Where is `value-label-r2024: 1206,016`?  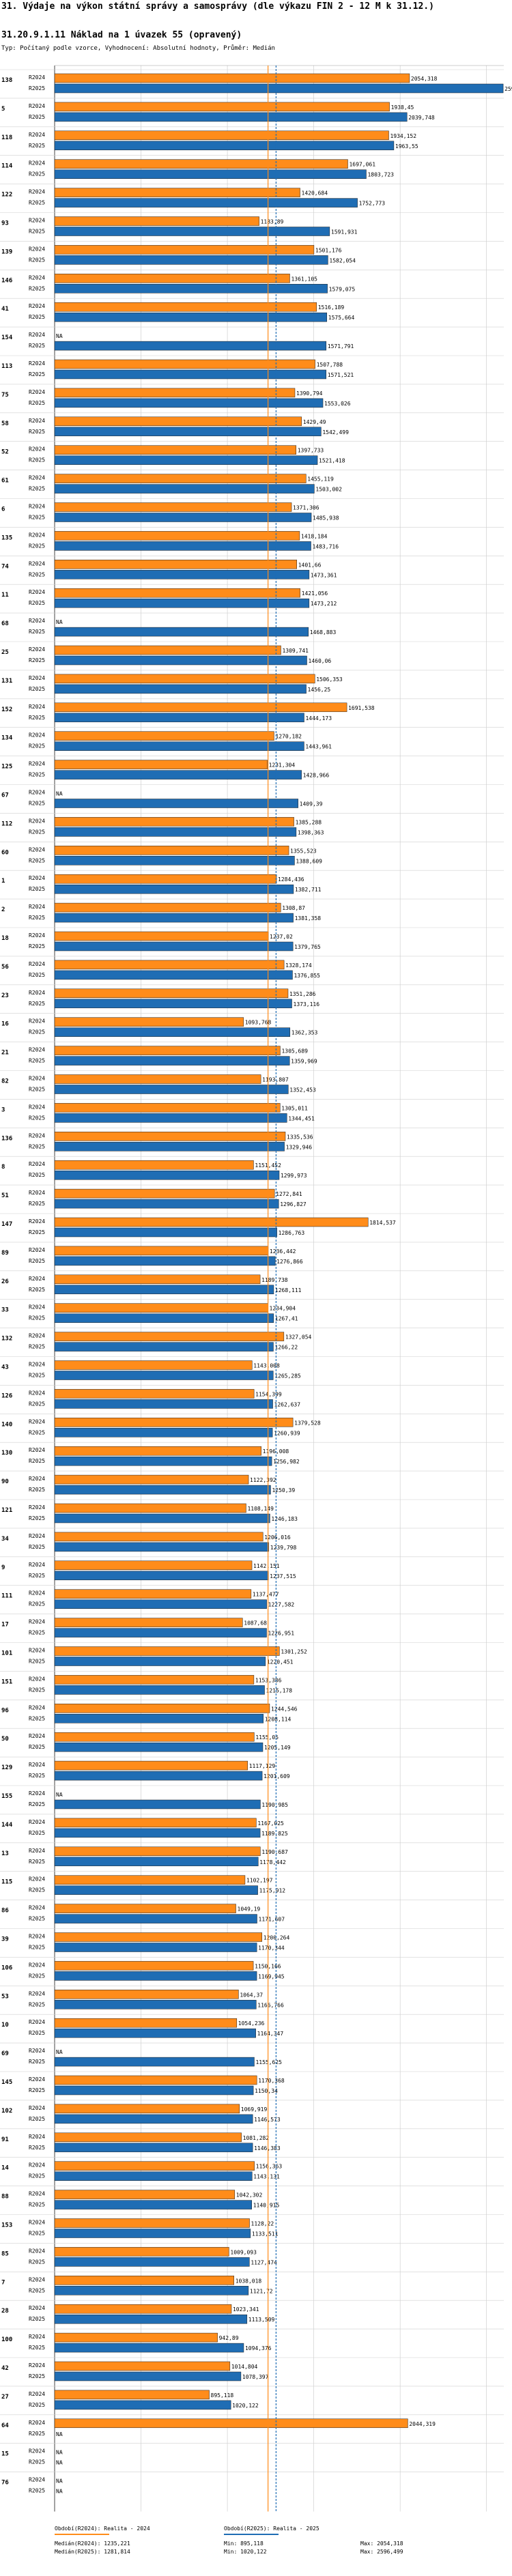
value-label-r2024: 1206,016 is located at coordinates (277, 1537).